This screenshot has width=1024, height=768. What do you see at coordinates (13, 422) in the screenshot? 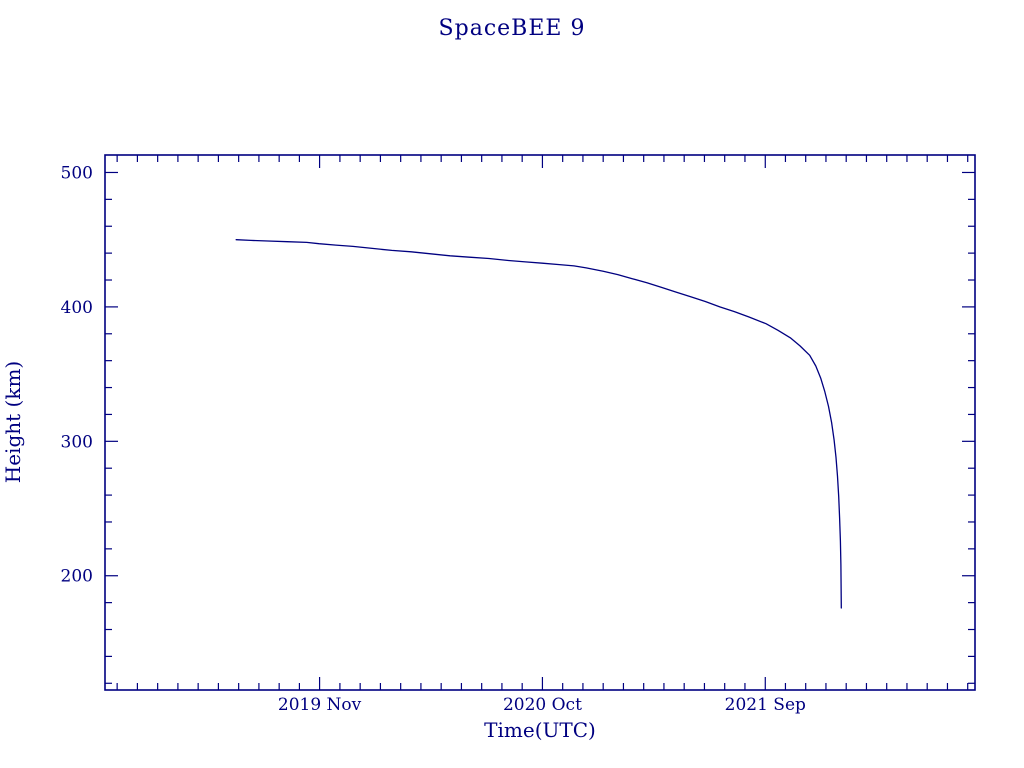
I see `y-axis-label: Height (km)` at bounding box center [13, 422].